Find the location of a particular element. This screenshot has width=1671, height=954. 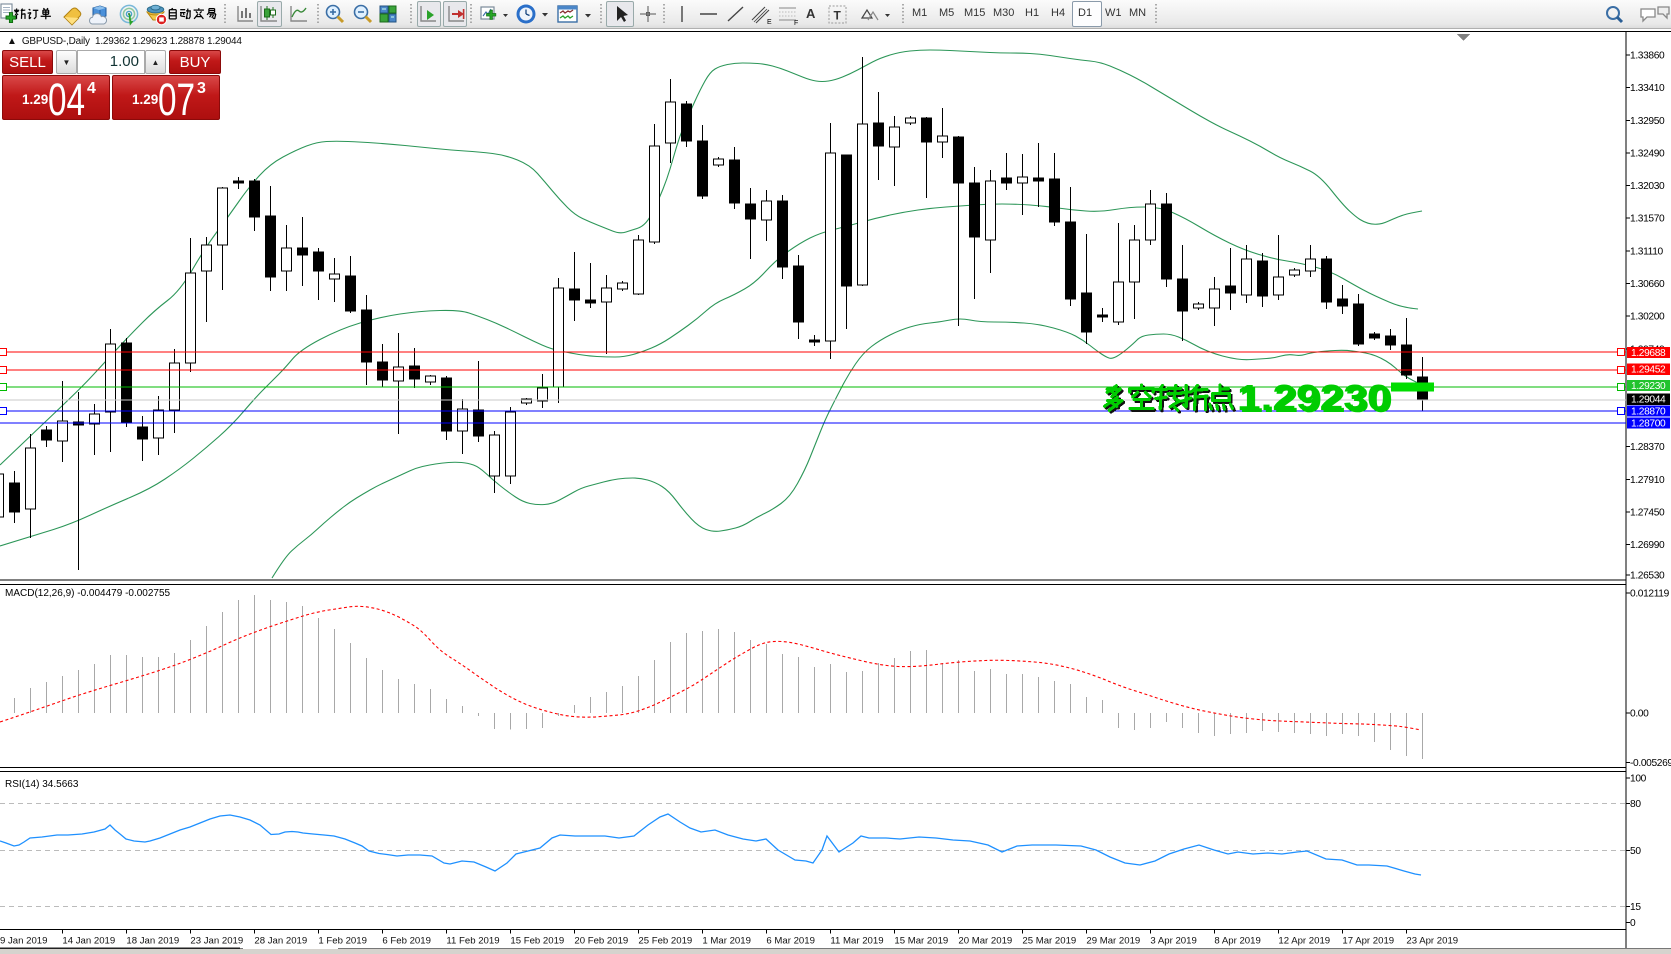

svg-text: 100 is located at coordinates (1638, 779).